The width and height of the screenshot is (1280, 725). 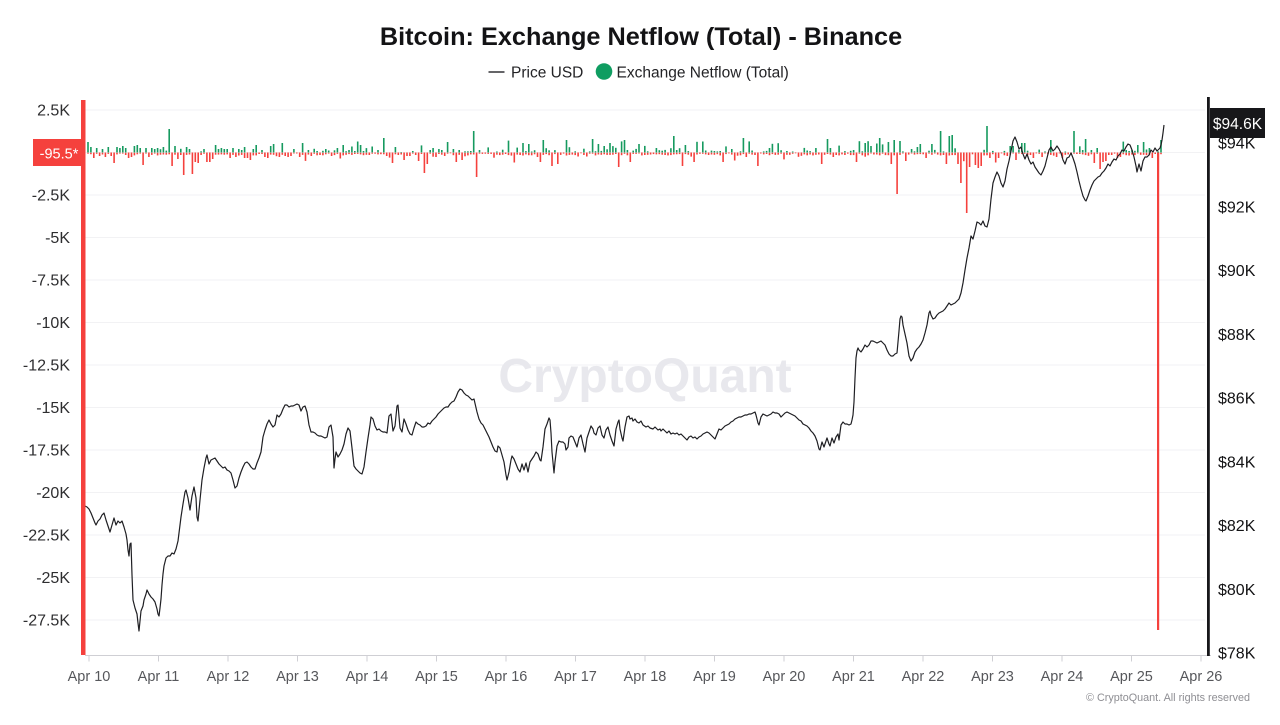 What do you see at coordinates (1237, 144) in the screenshot?
I see `svg-text: $94K` at bounding box center [1237, 144].